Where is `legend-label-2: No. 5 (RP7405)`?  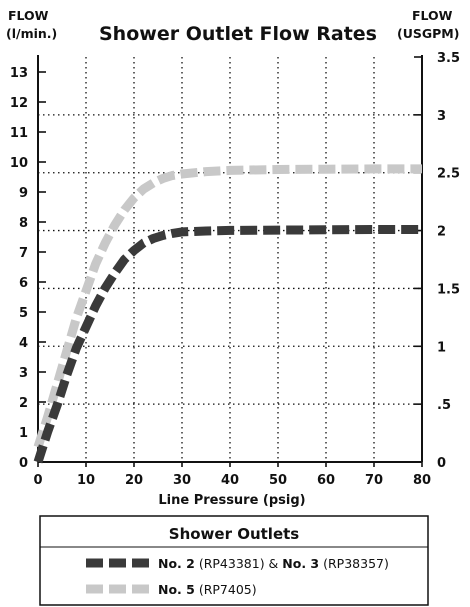 legend-label-2: No. 5 (RP7405) is located at coordinates (207, 589).